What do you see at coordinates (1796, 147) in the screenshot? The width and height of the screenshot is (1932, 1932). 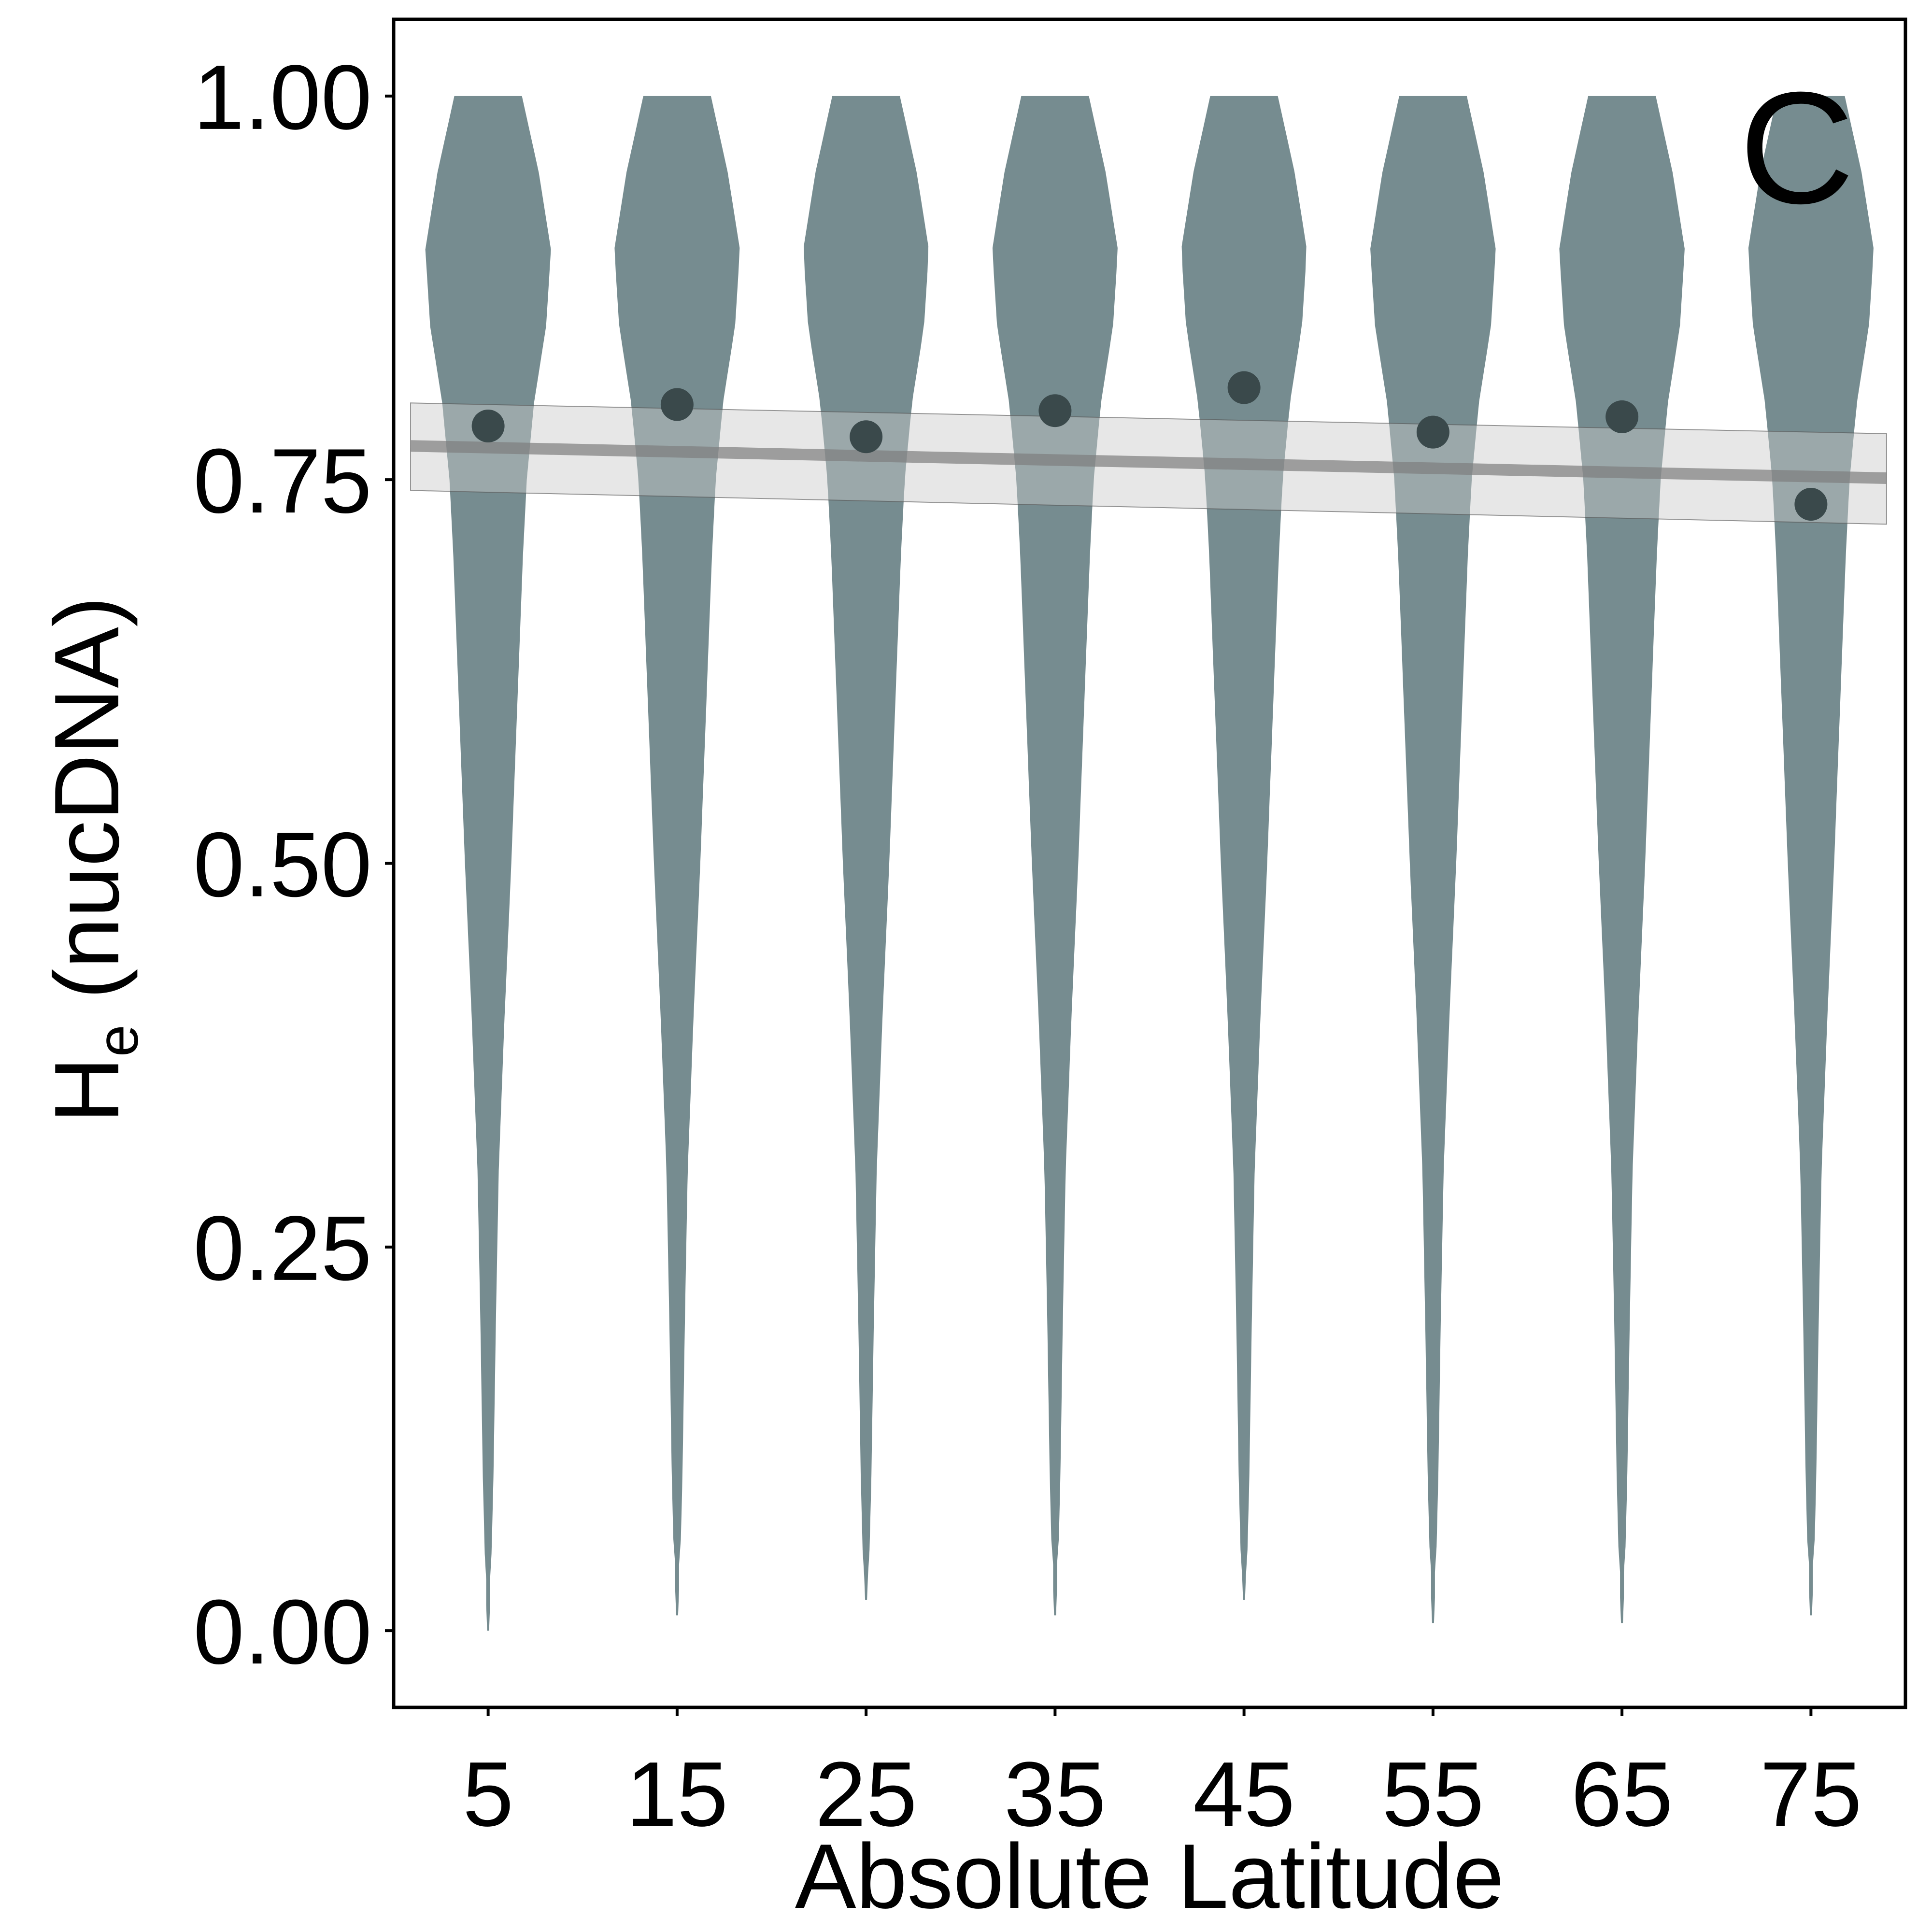 I see `panel-letter: C` at bounding box center [1796, 147].